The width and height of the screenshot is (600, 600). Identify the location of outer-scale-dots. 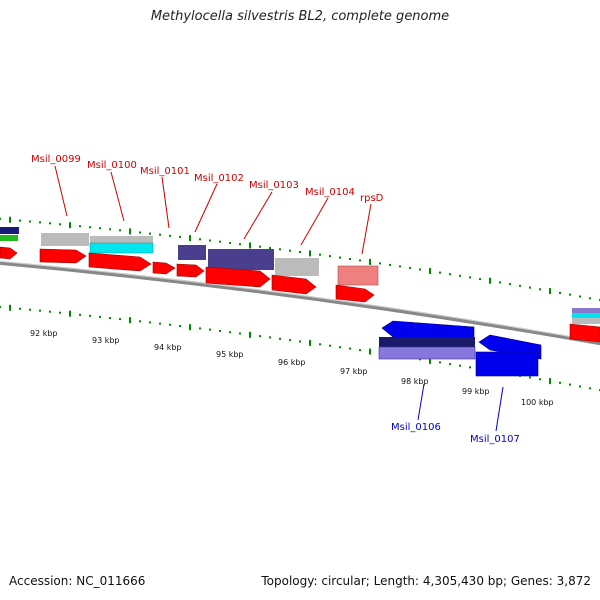
(300, 259).